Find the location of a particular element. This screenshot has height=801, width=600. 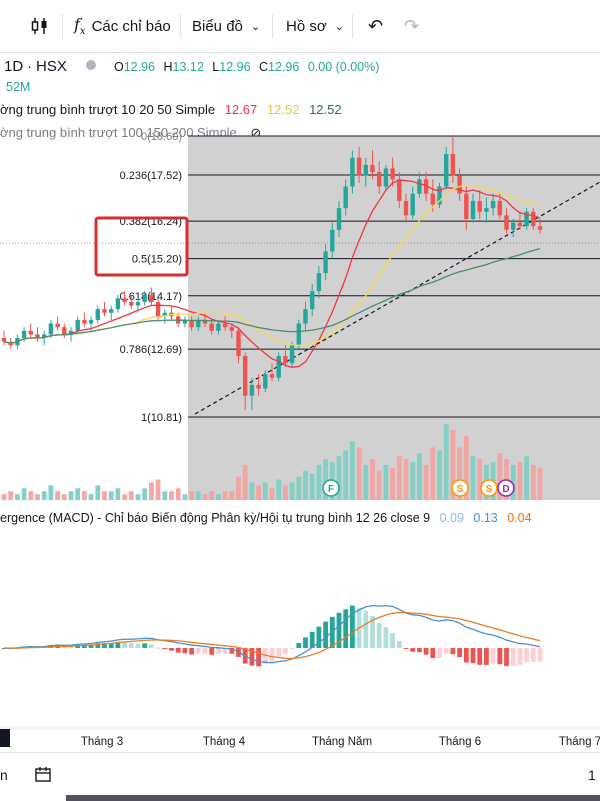

time-axis-label: Tháng 6 is located at coordinates (460, 742).